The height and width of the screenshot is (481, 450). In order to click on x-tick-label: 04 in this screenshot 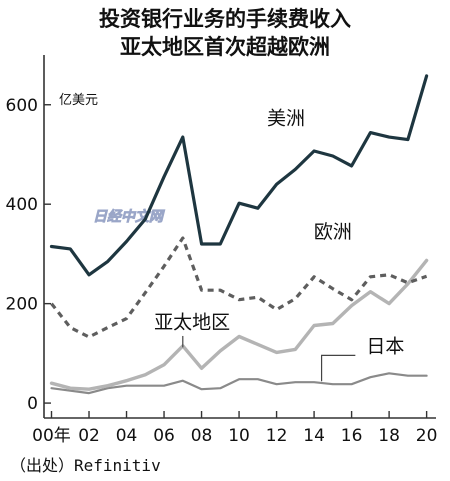, I will do `click(127, 436)`.